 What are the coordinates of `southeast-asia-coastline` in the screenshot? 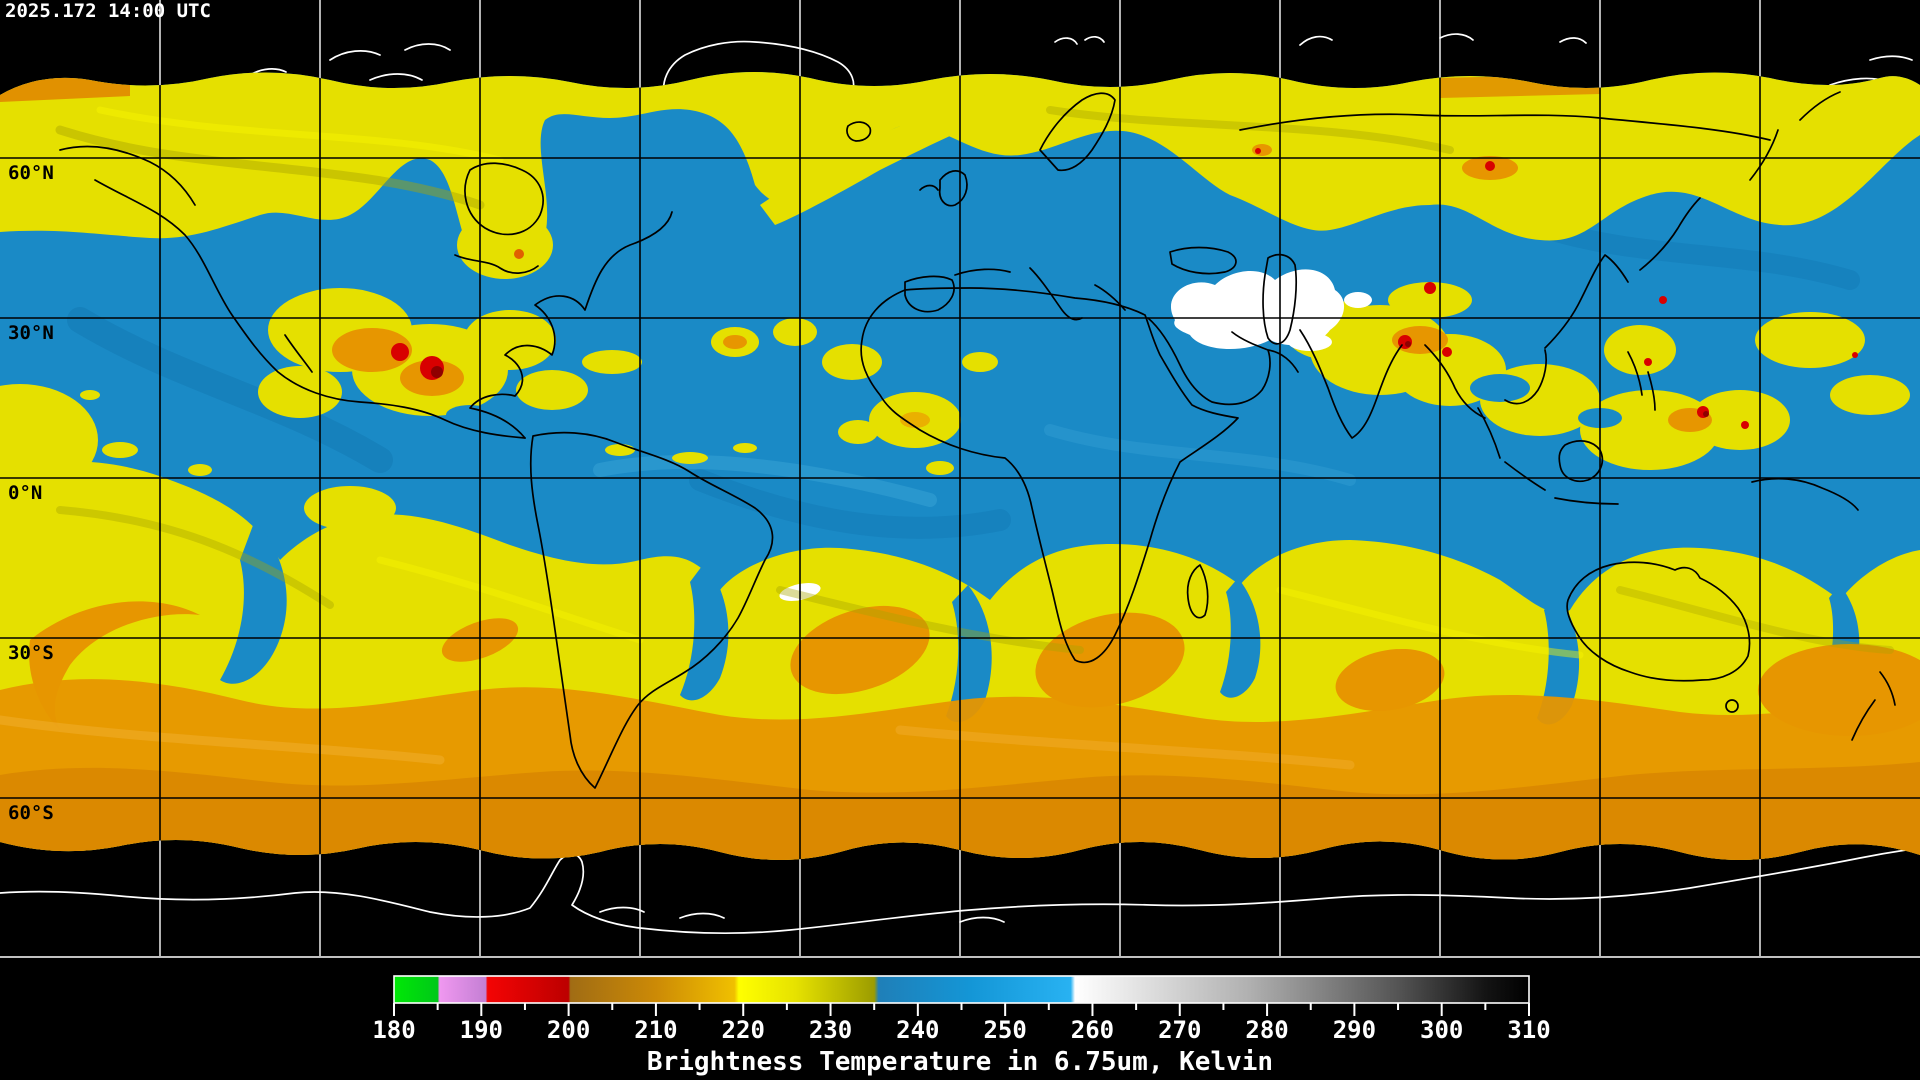 It's located at (1486, 401).